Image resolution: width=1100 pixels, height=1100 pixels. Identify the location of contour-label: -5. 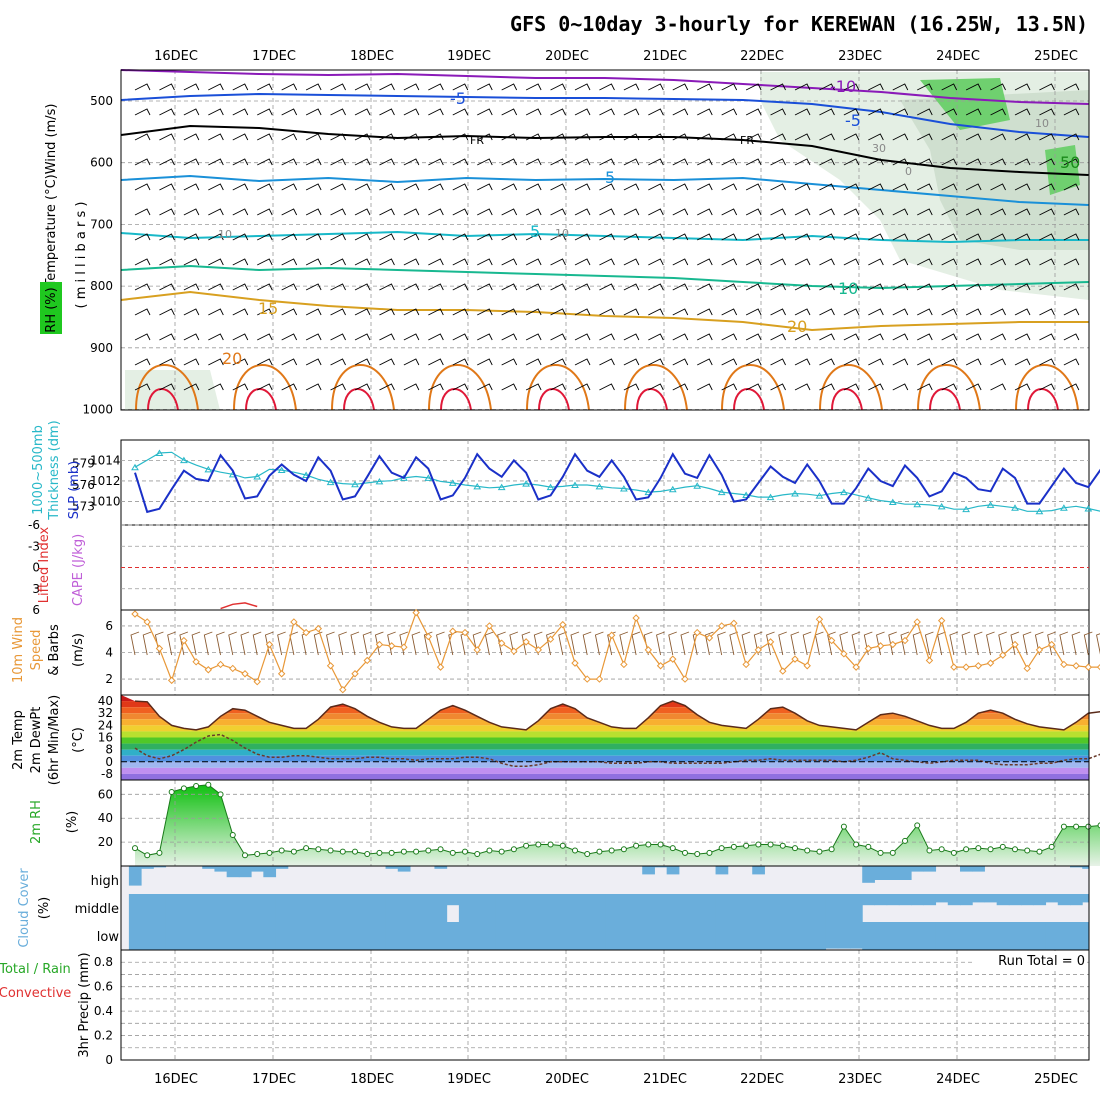
(458, 98).